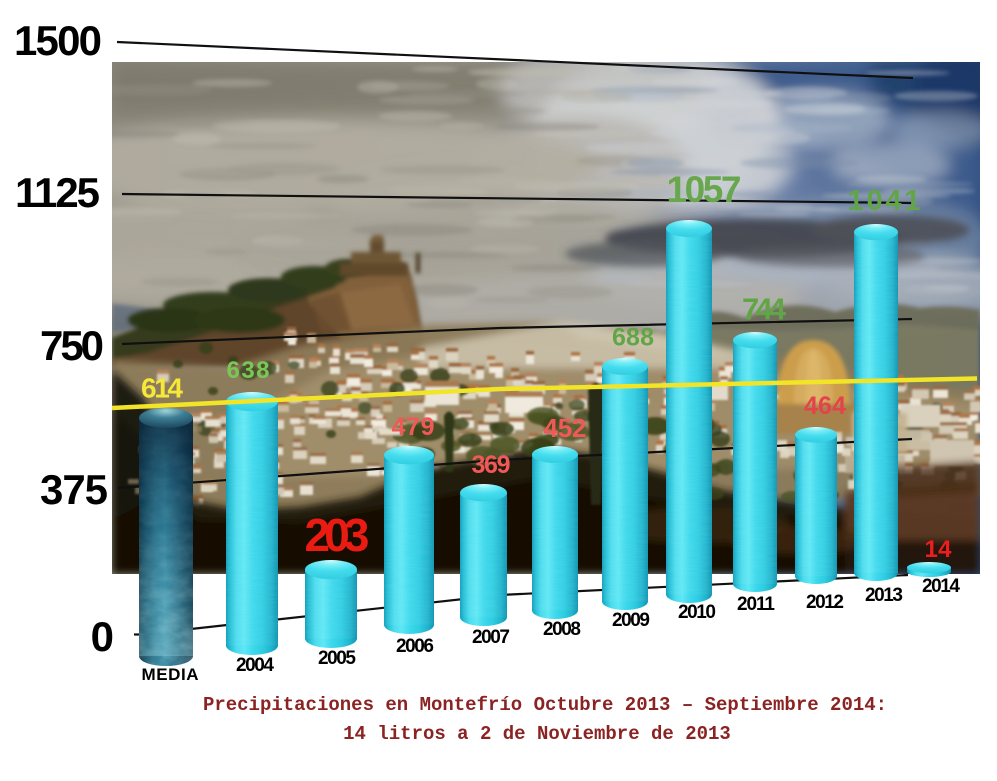 This screenshot has height=781, width=997. What do you see at coordinates (697, 612) in the screenshot?
I see `svg-text: 2010` at bounding box center [697, 612].